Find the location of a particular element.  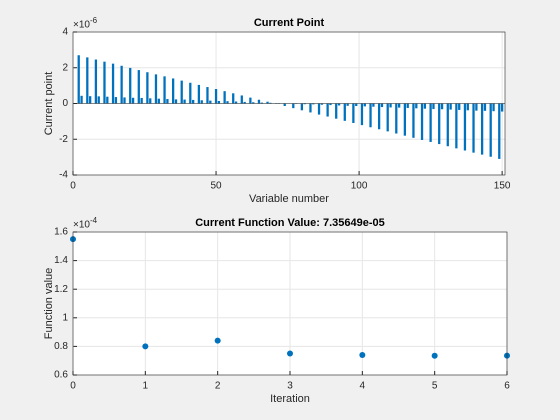

x-tick-label: 2 is located at coordinates (218, 386).